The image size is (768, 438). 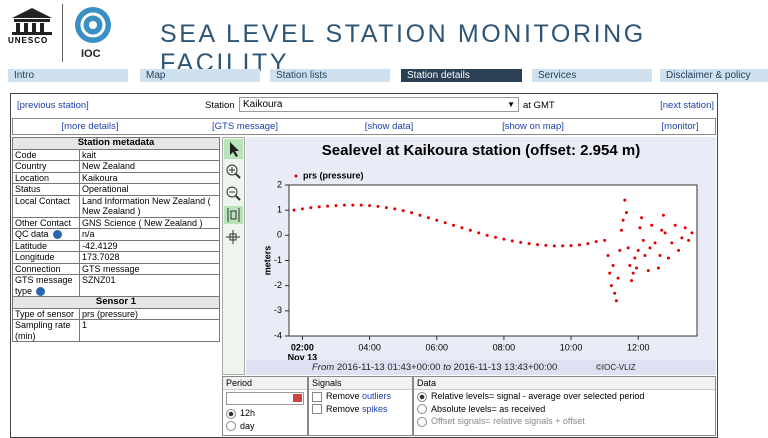 I want to click on detail-link: [more details], so click(x=90, y=126).